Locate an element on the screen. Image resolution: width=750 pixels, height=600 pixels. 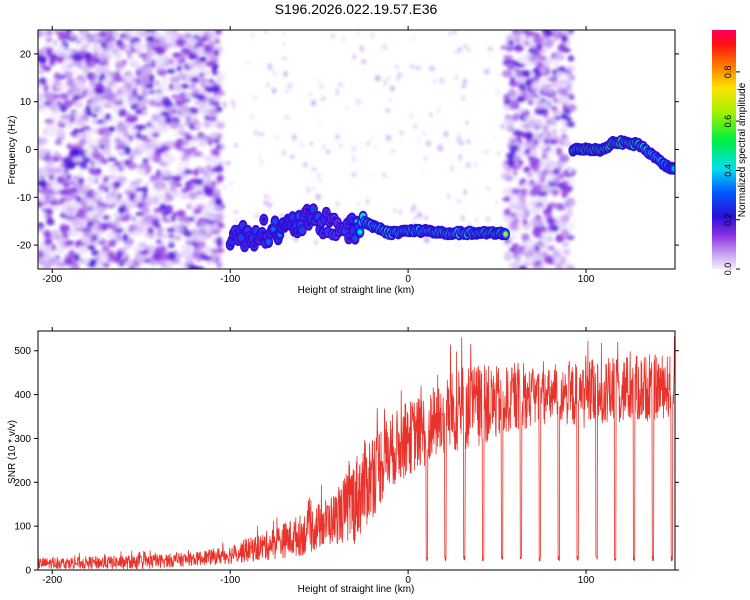
snr-y-label: SNR (10 * v/v) is located at coordinates (12, 452).